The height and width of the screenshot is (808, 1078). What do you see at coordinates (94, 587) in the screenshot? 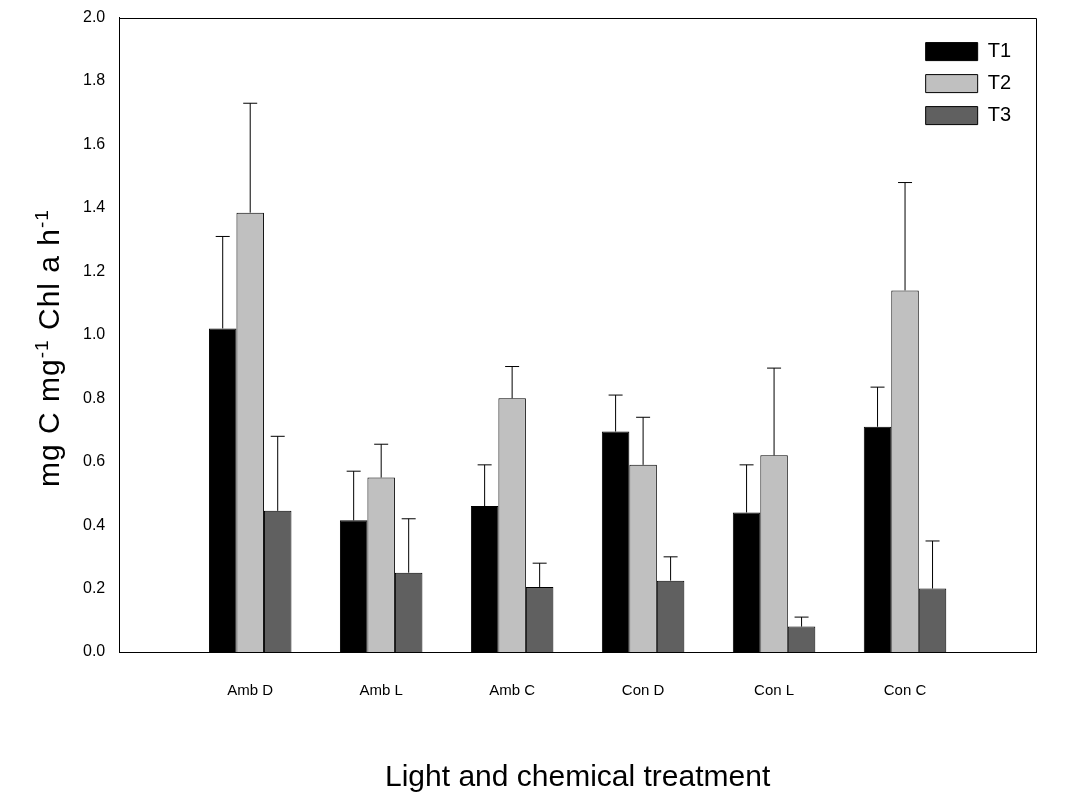
I see `y-tick-label: 0.2` at bounding box center [94, 587].